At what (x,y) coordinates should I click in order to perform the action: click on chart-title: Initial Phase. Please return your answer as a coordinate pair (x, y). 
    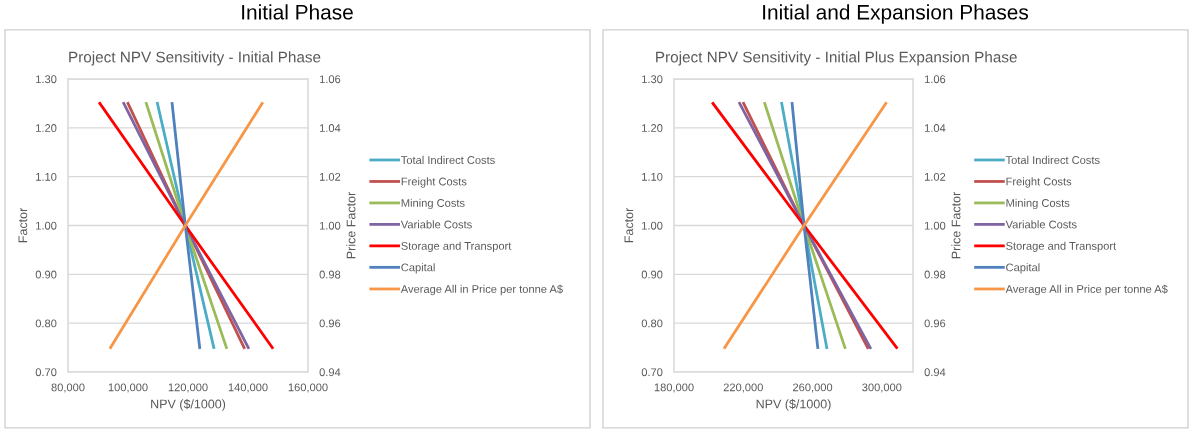
    Looking at the image, I should click on (297, 12).